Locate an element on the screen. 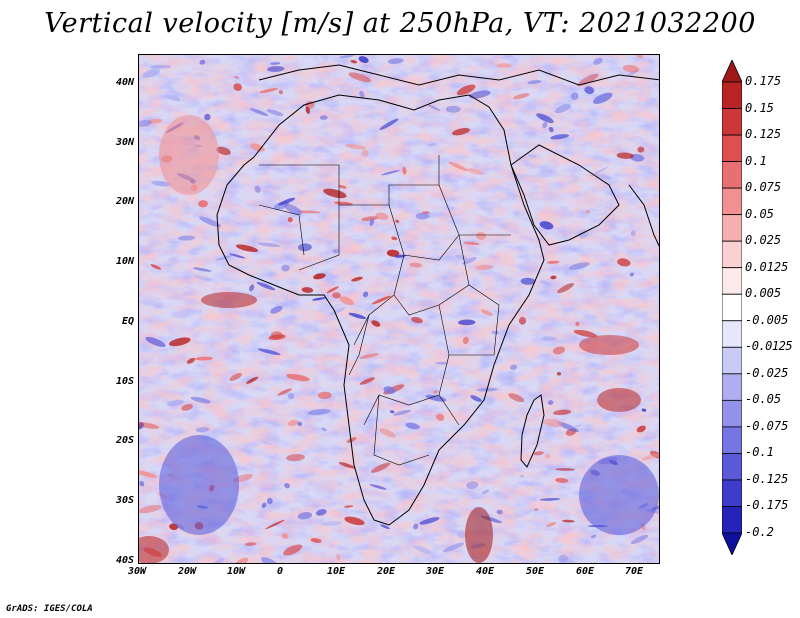  colorbar-label: -0.025 is located at coordinates (767, 372).